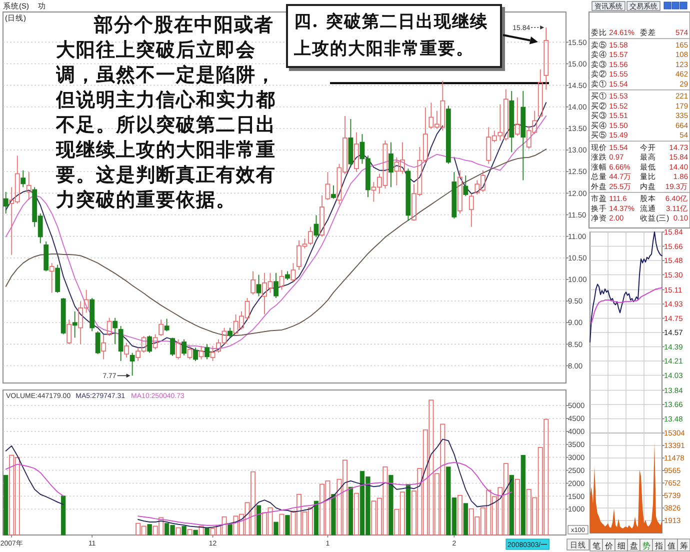 Image resolution: width=690 pixels, height=552 pixels. I want to click on text: 筹, so click(684, 546).